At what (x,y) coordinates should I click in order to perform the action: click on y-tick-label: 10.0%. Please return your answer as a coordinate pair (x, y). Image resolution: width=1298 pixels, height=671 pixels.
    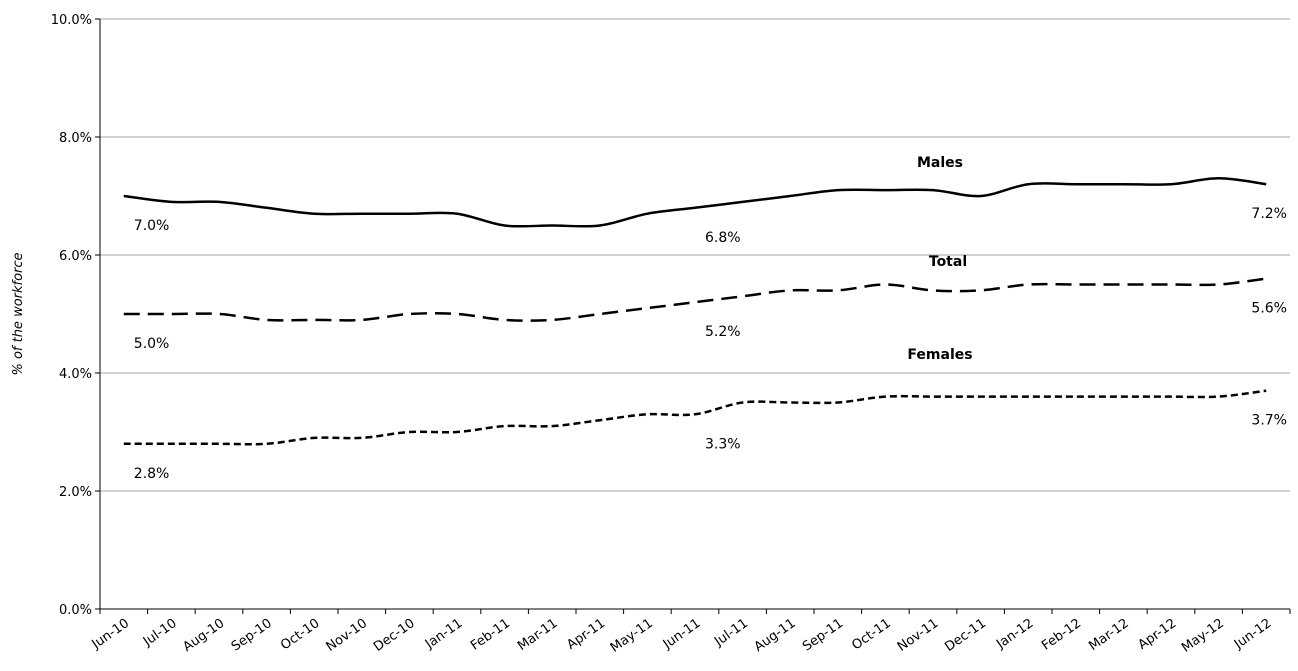
    Looking at the image, I should click on (71, 20).